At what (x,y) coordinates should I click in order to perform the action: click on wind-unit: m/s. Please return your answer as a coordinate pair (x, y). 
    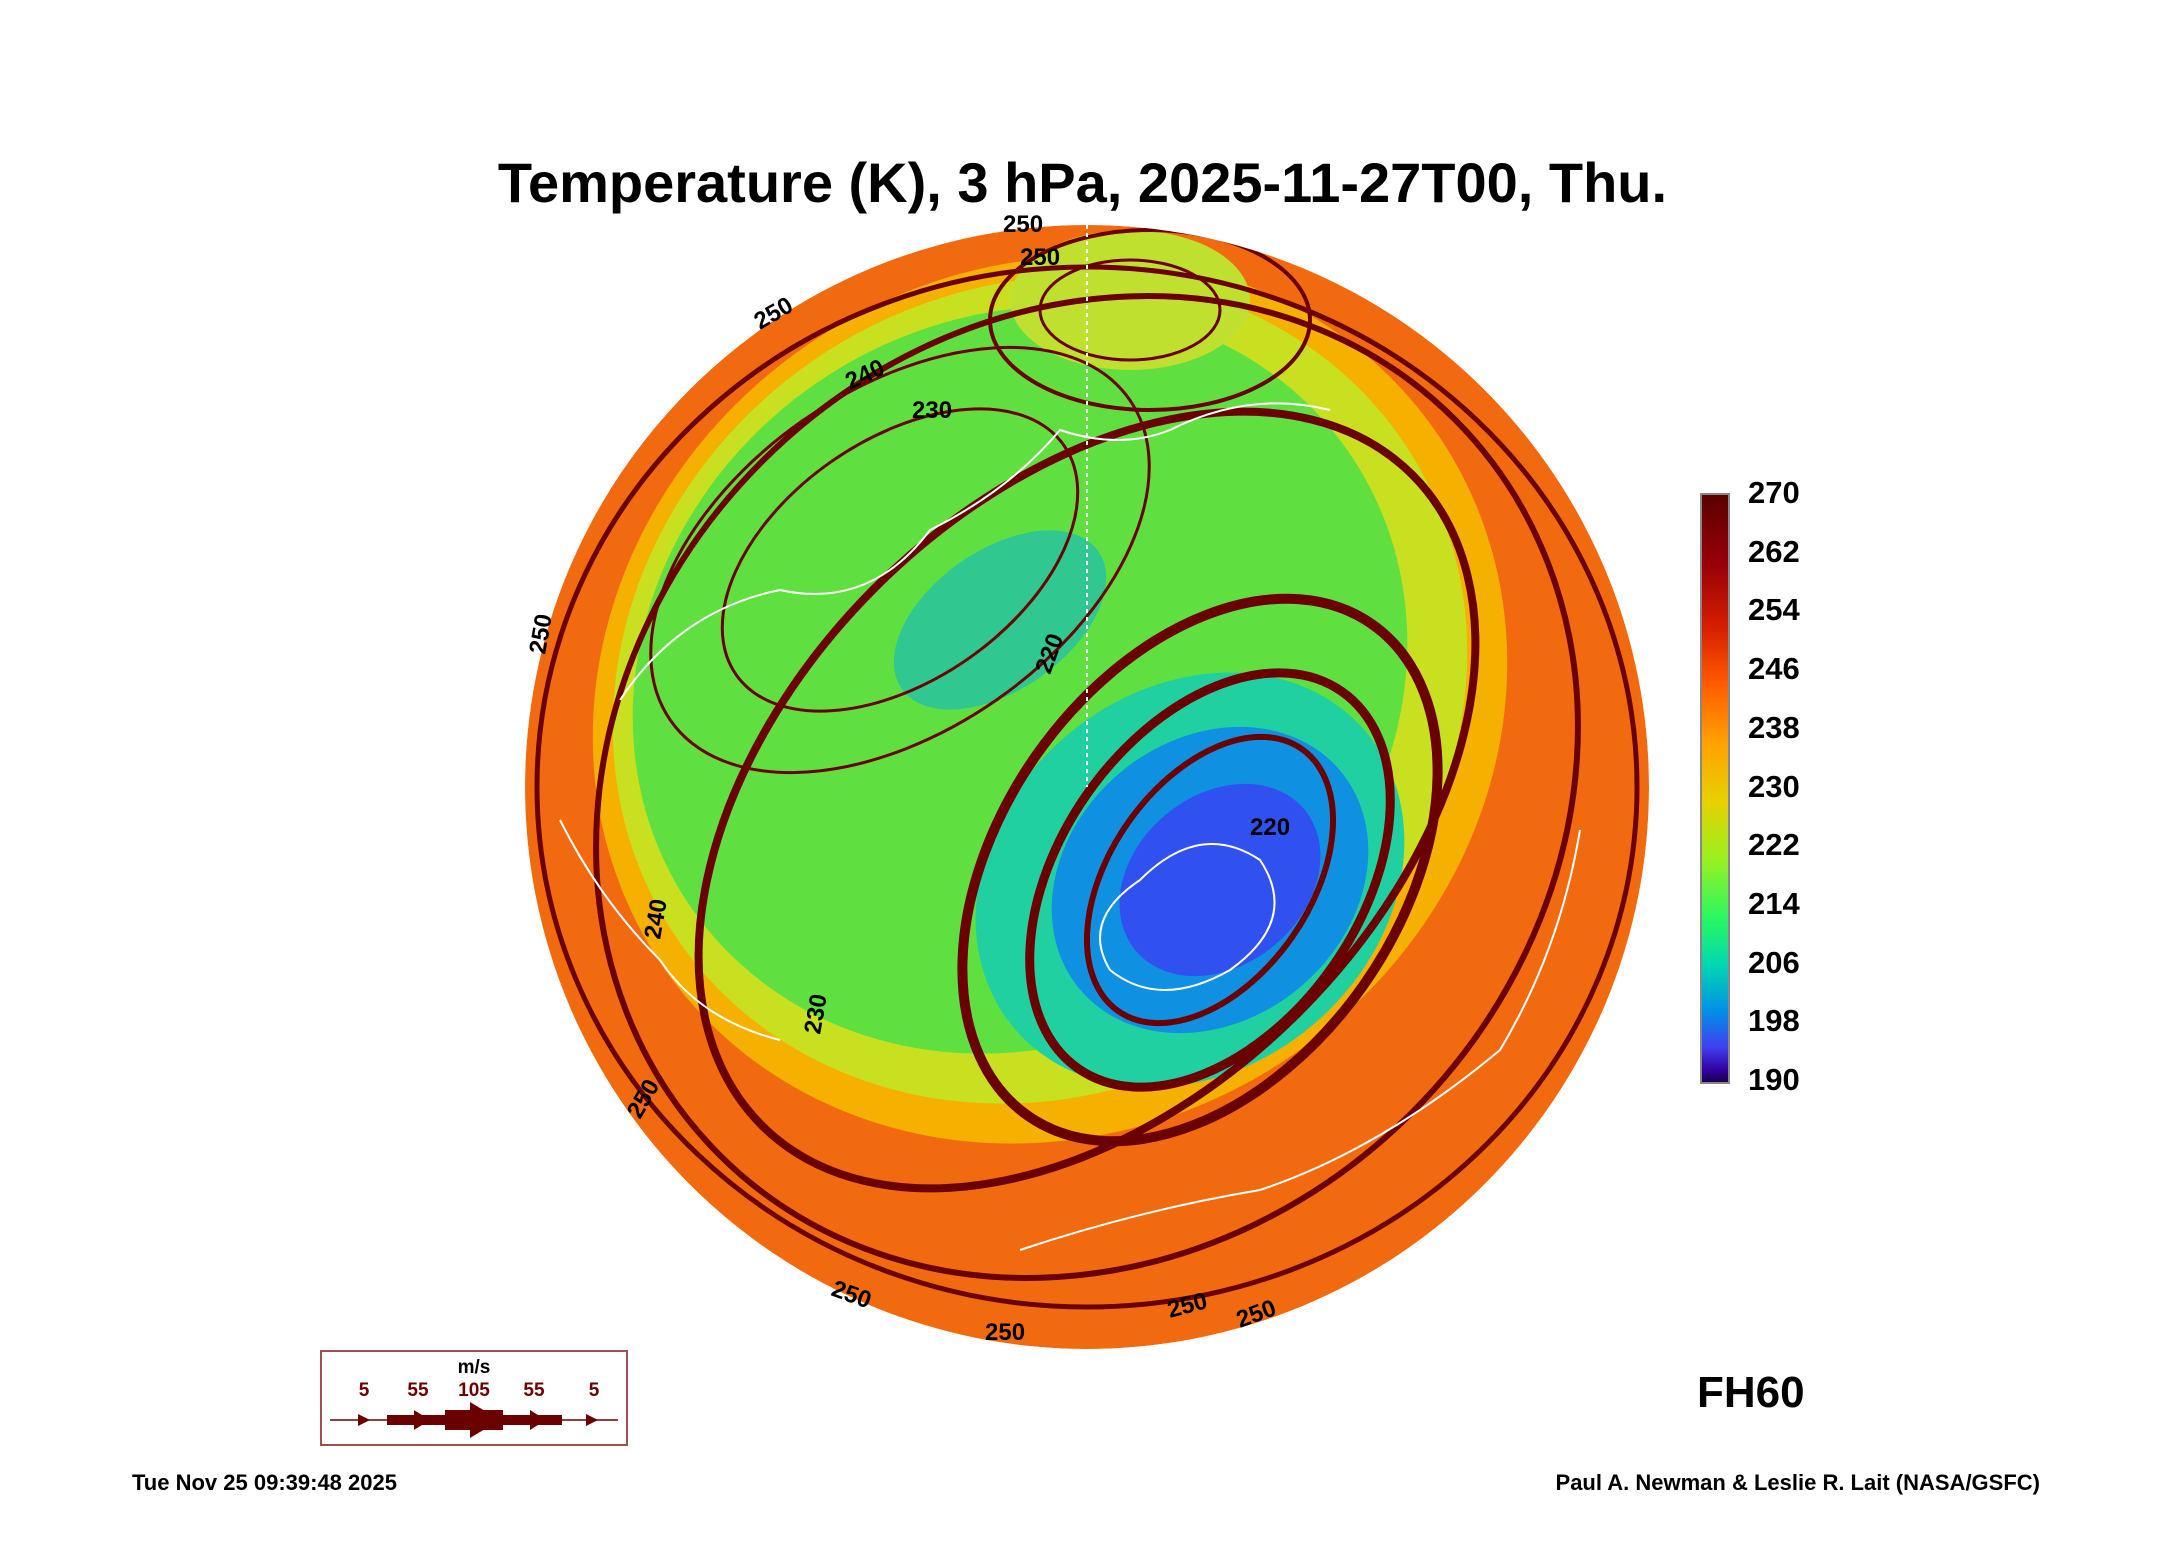
    Looking at the image, I should click on (474, 1367).